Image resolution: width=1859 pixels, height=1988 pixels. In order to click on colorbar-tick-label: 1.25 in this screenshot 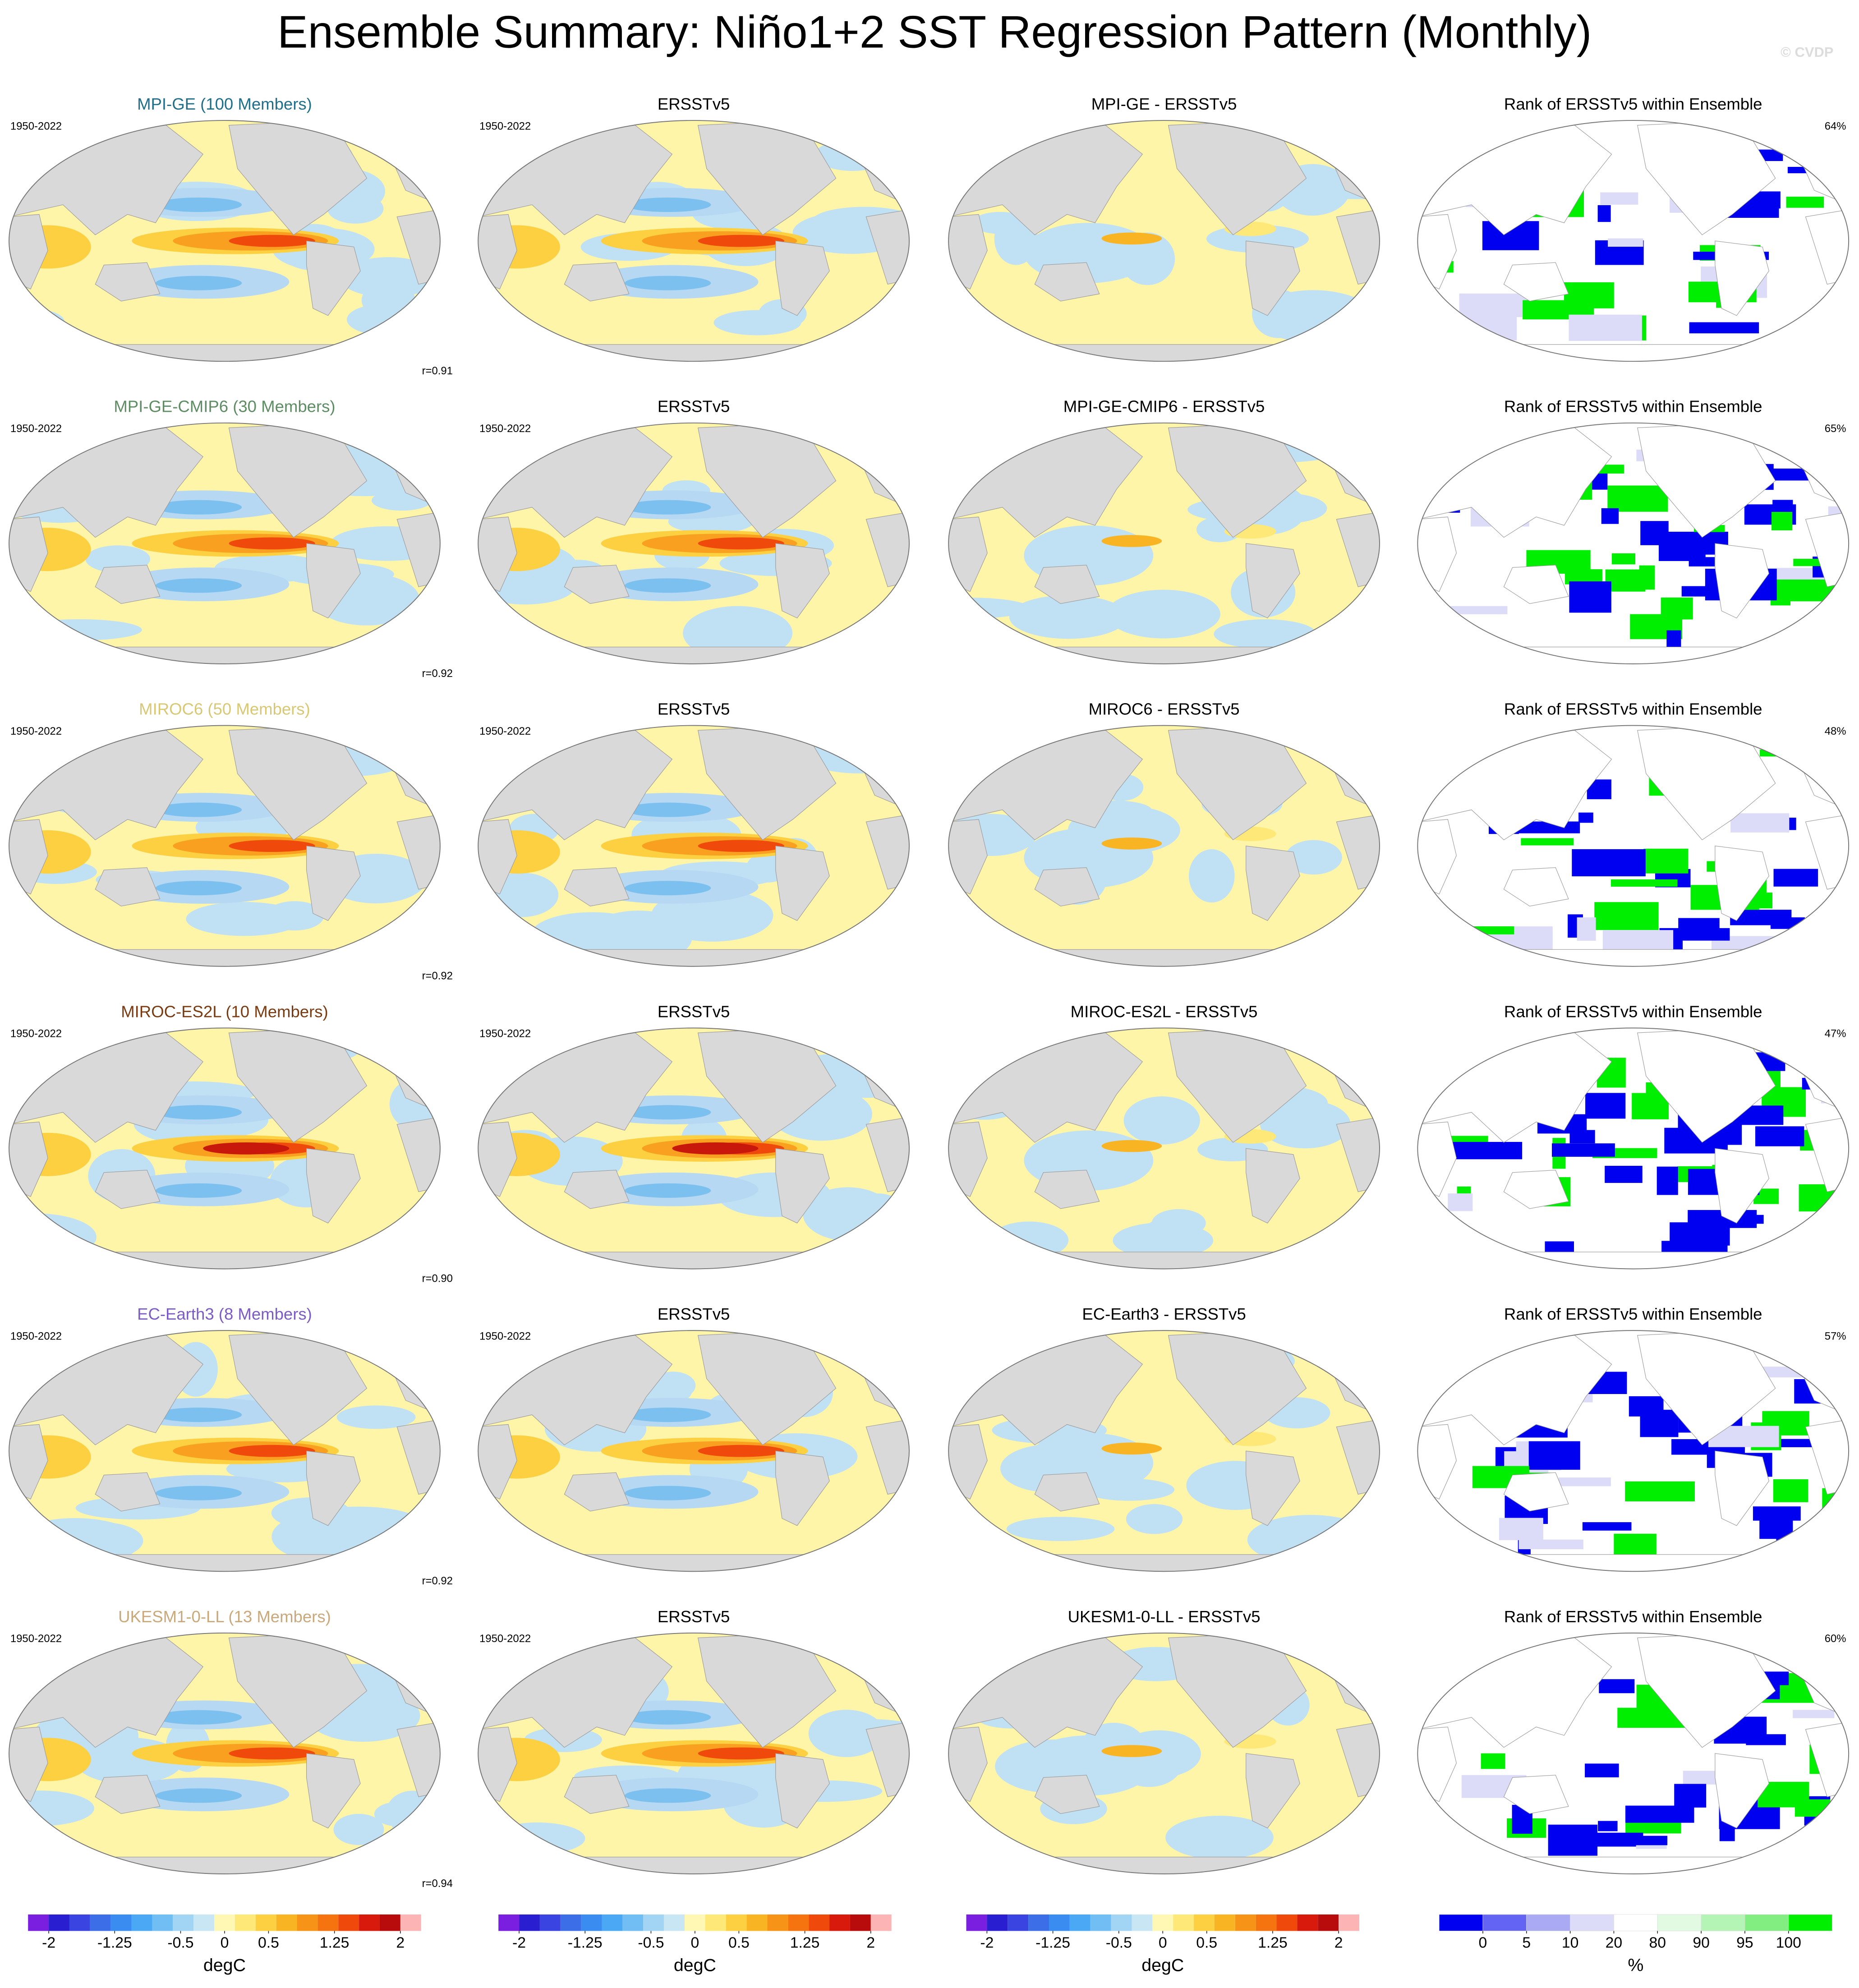, I will do `click(805, 1943)`.